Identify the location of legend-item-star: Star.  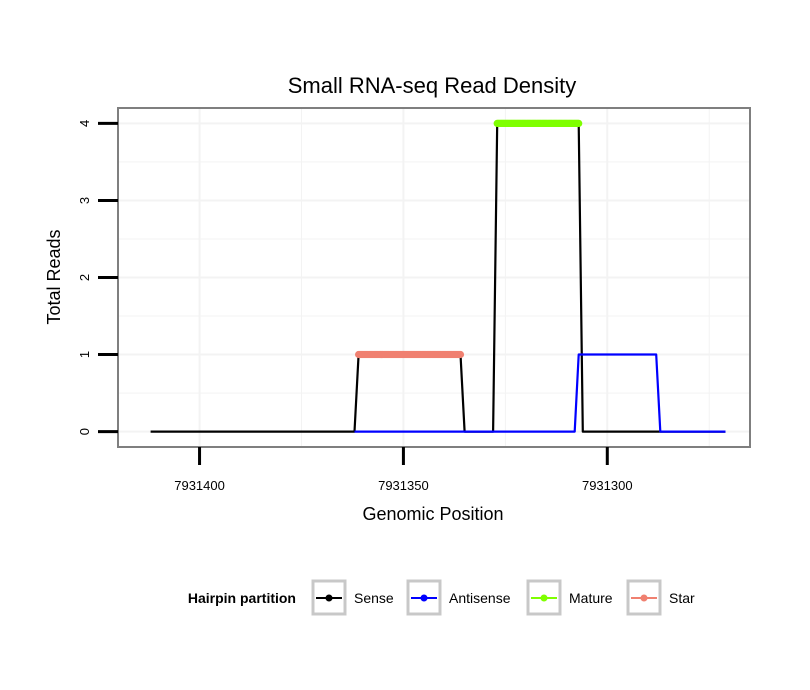
(660, 597).